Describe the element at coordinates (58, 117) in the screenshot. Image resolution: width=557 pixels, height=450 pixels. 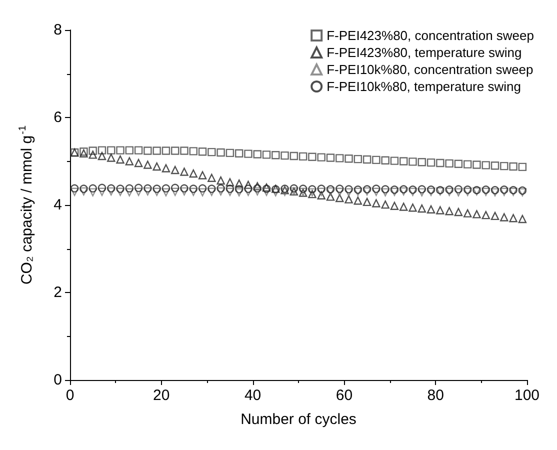
I see `y-tick-label: 6` at that location.